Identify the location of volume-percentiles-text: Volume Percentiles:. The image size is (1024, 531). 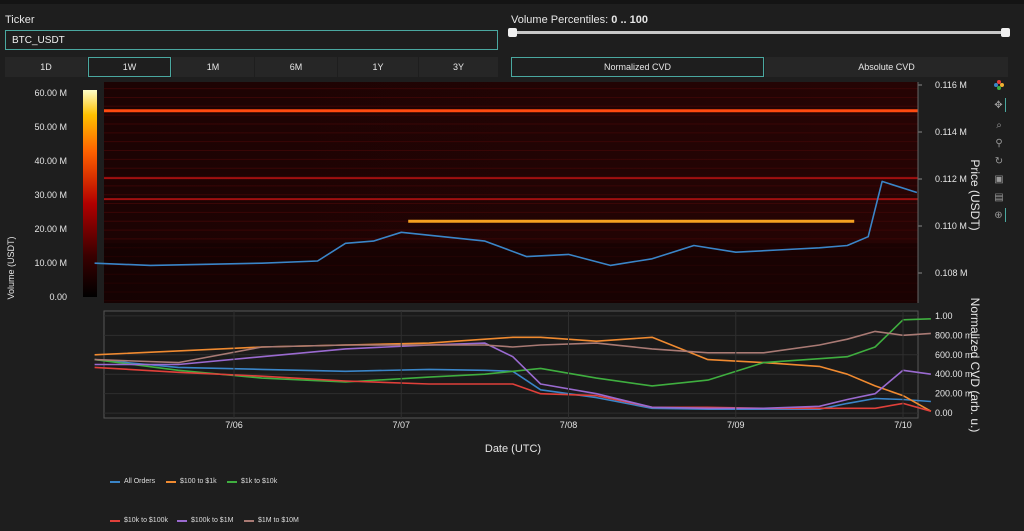
(560, 20).